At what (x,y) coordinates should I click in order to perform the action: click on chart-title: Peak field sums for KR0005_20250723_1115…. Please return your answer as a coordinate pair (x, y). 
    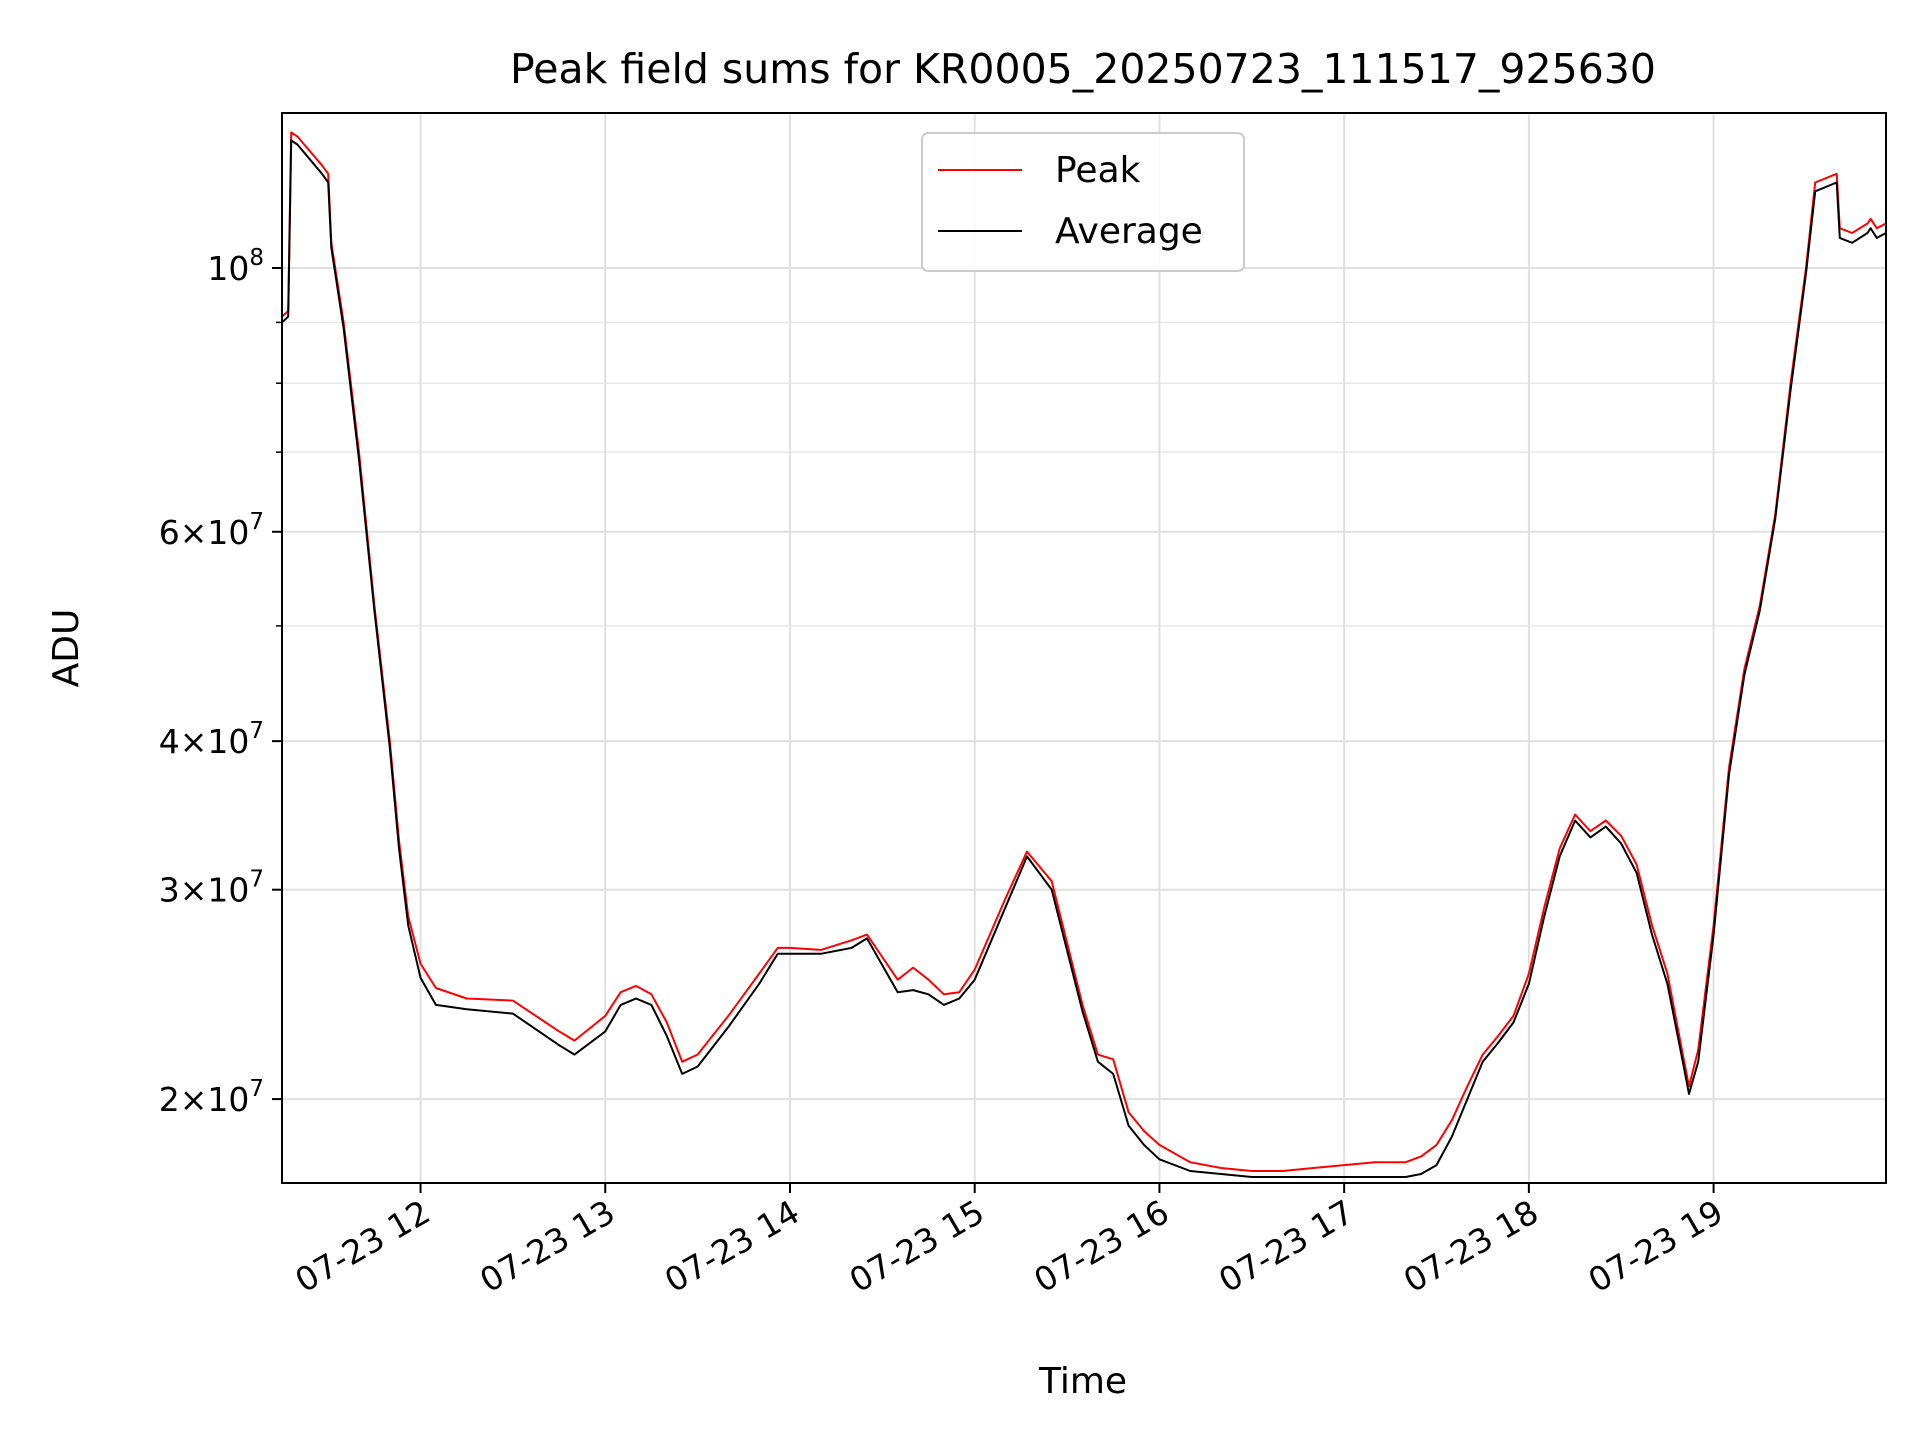
    Looking at the image, I should click on (1083, 69).